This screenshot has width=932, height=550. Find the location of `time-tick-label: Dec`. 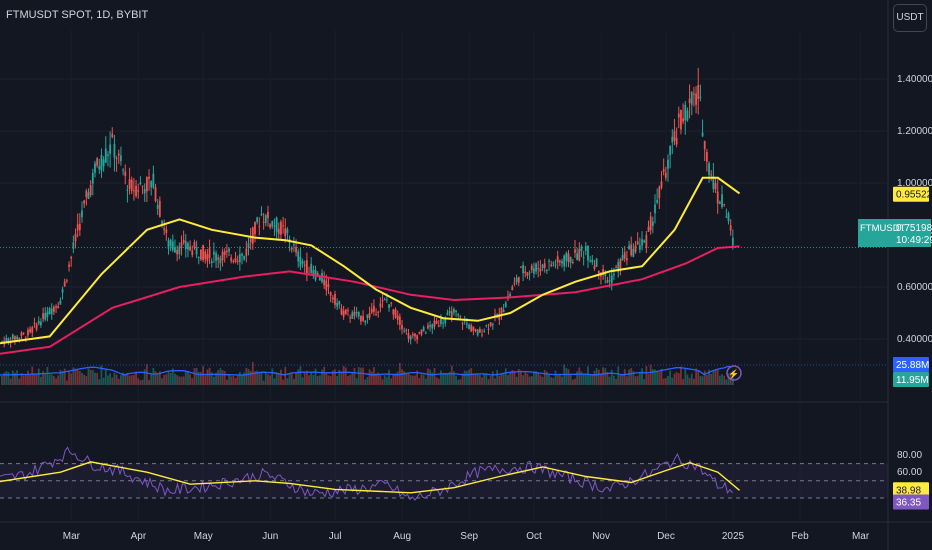

time-tick-label: Dec is located at coordinates (666, 536).